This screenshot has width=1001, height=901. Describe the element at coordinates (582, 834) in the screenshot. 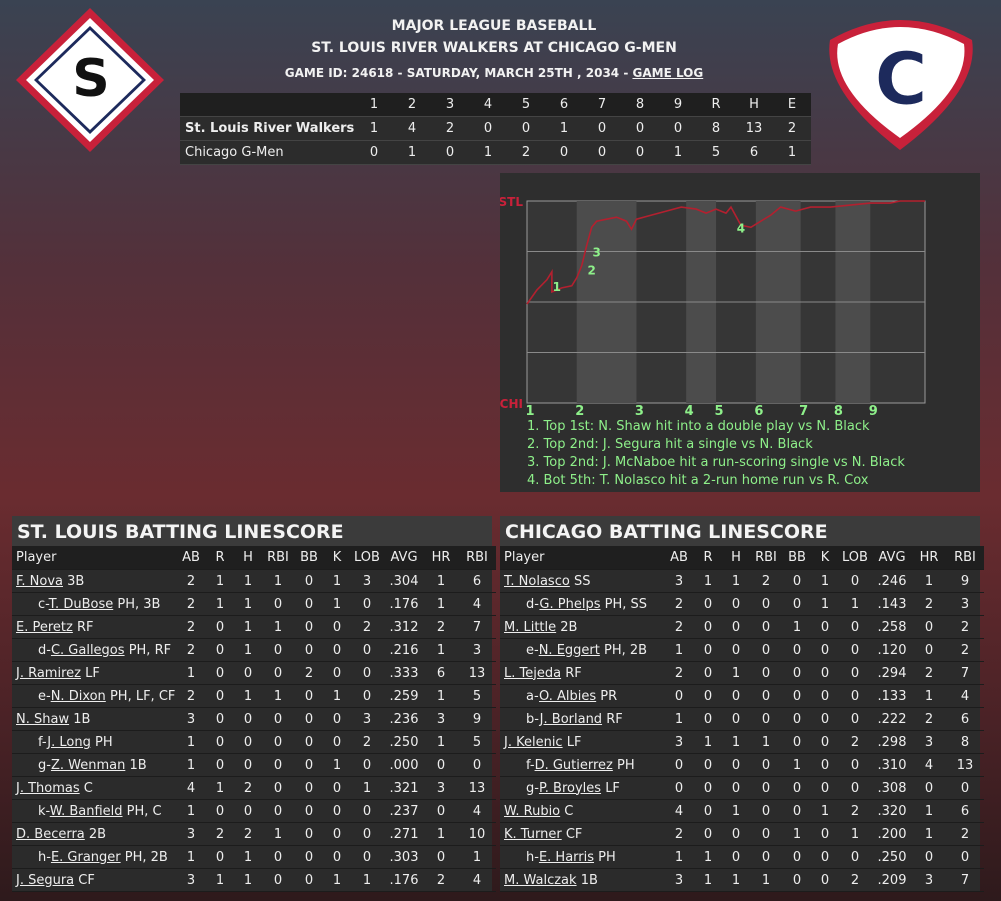

I see `player-cell: K. Turner CF` at that location.